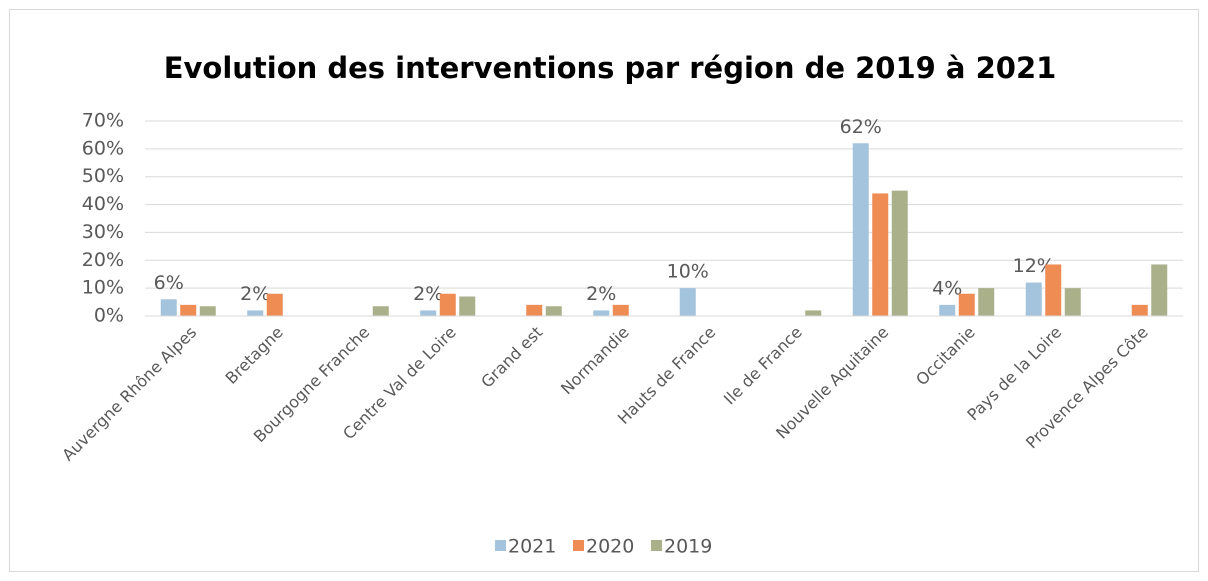 This screenshot has height=581, width=1208. Describe the element at coordinates (1034, 266) in the screenshot. I see `data-label: 12%` at that location.